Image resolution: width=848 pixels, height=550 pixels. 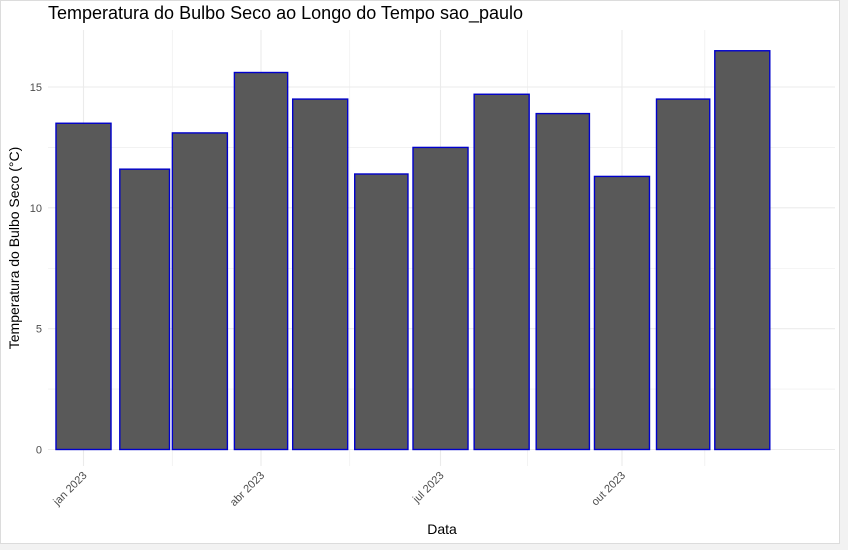 I want to click on y-axis-title: Temperatura do Bulbo Seco (°C), so click(x=14, y=248).